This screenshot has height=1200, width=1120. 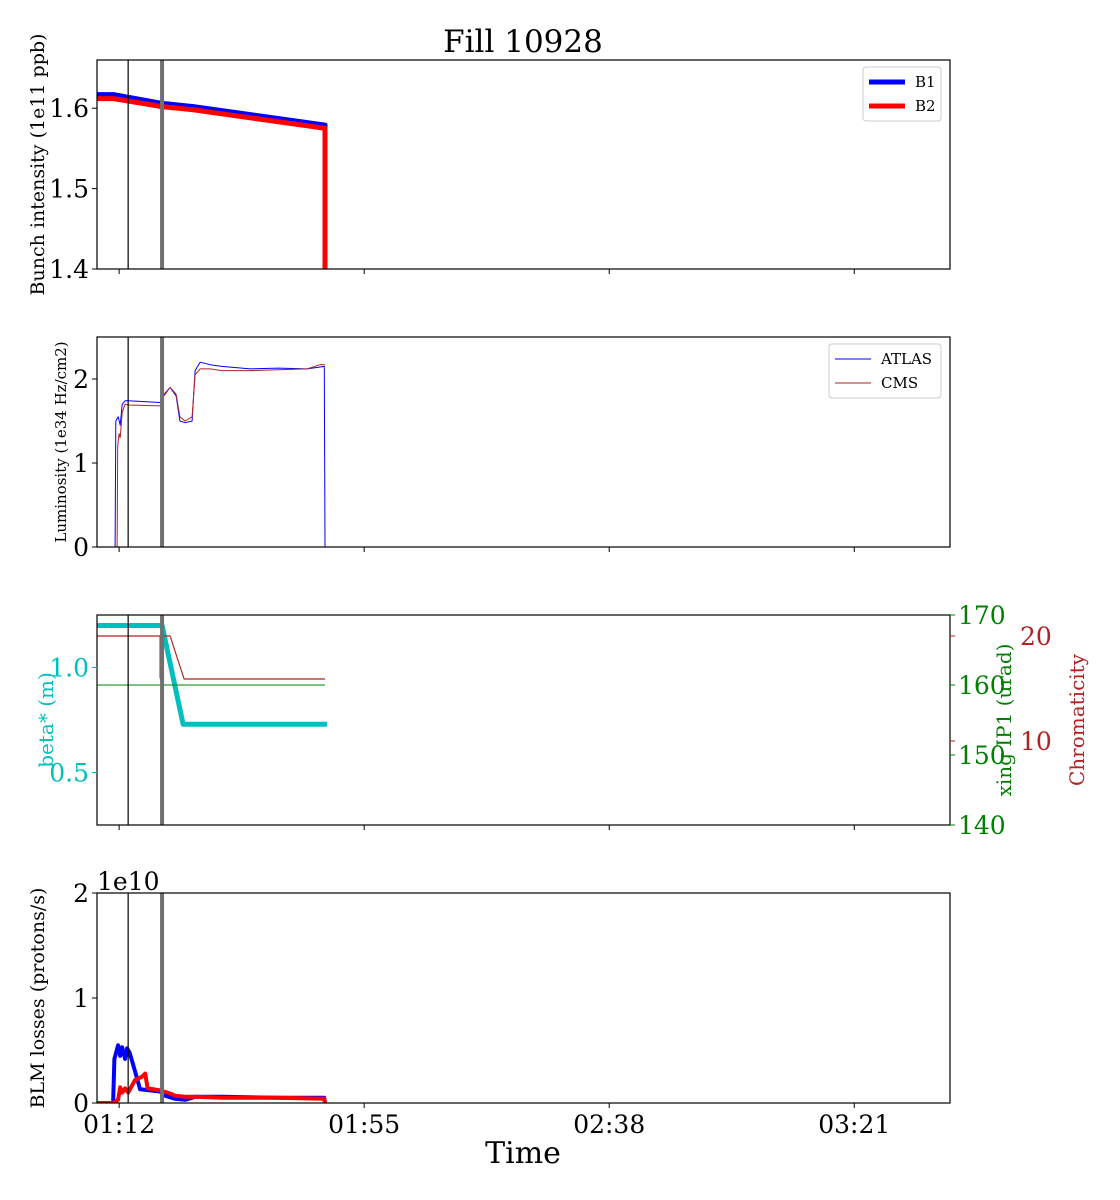 What do you see at coordinates (523, 1153) in the screenshot?
I see `x-axis-label: Time` at bounding box center [523, 1153].